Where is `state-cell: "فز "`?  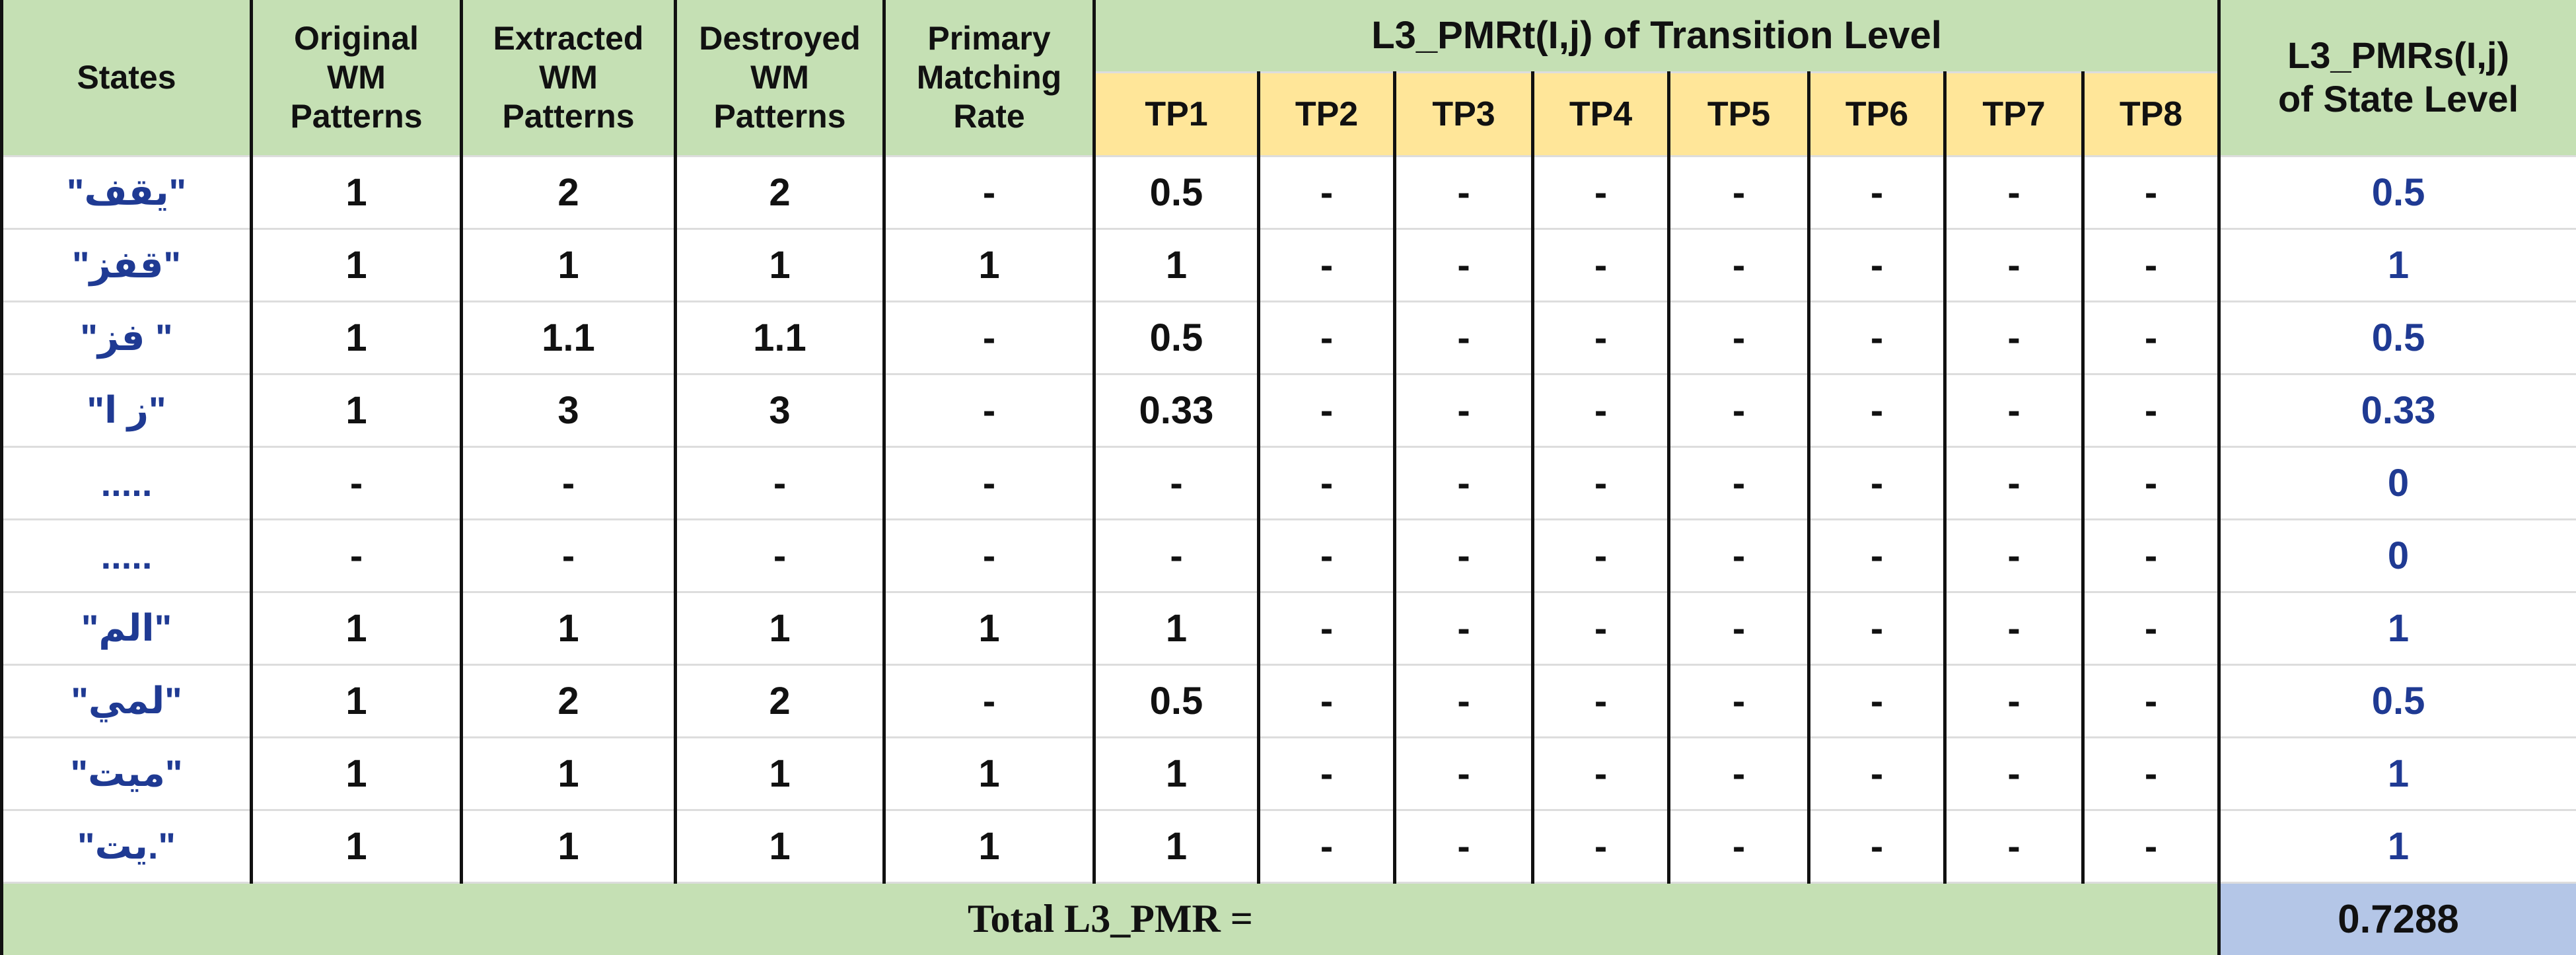 state-cell: "فز " is located at coordinates (127, 337).